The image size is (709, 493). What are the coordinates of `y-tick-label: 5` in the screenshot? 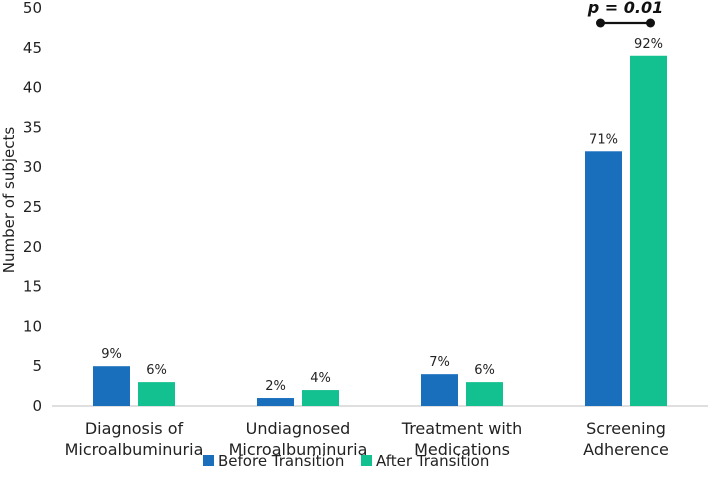 It's located at (37, 366).